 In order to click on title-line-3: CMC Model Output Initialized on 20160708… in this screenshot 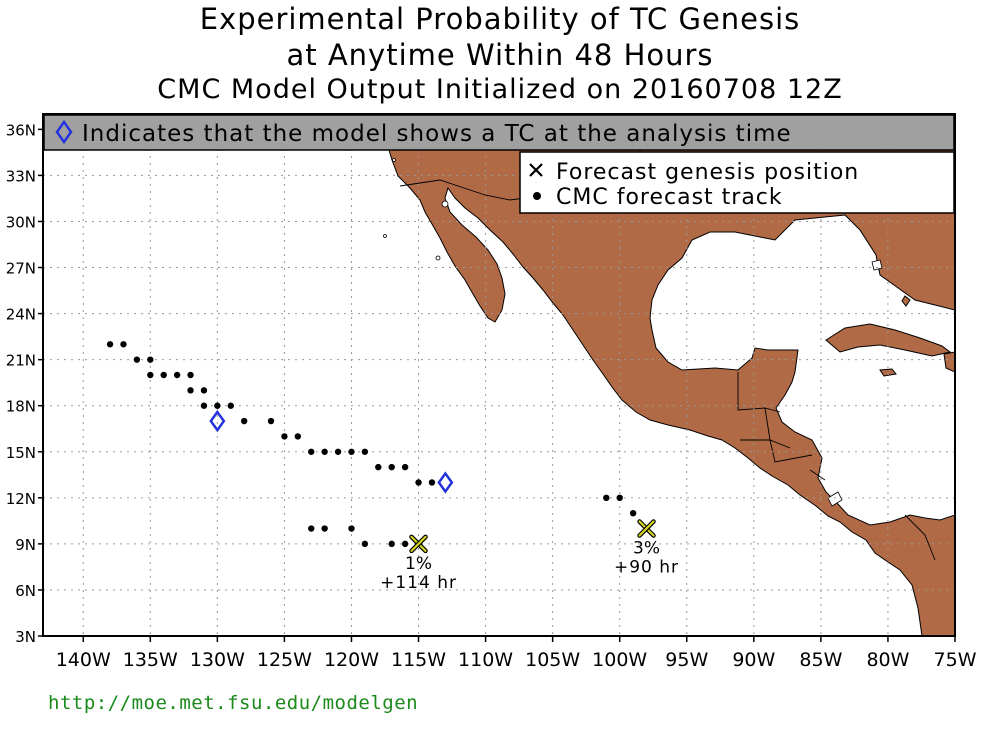, I will do `click(500, 89)`.